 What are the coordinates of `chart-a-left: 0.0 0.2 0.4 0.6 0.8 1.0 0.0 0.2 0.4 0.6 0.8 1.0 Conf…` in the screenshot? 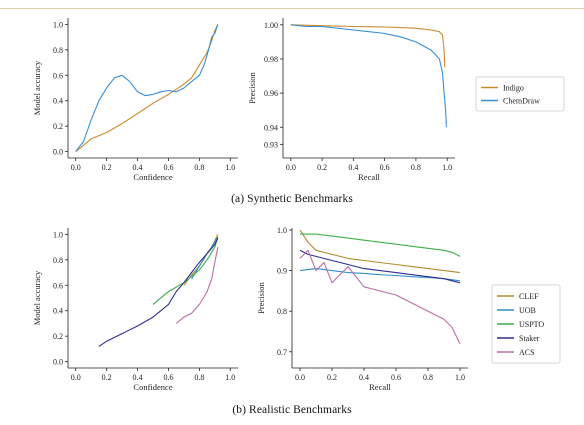 It's located at (135, 100).